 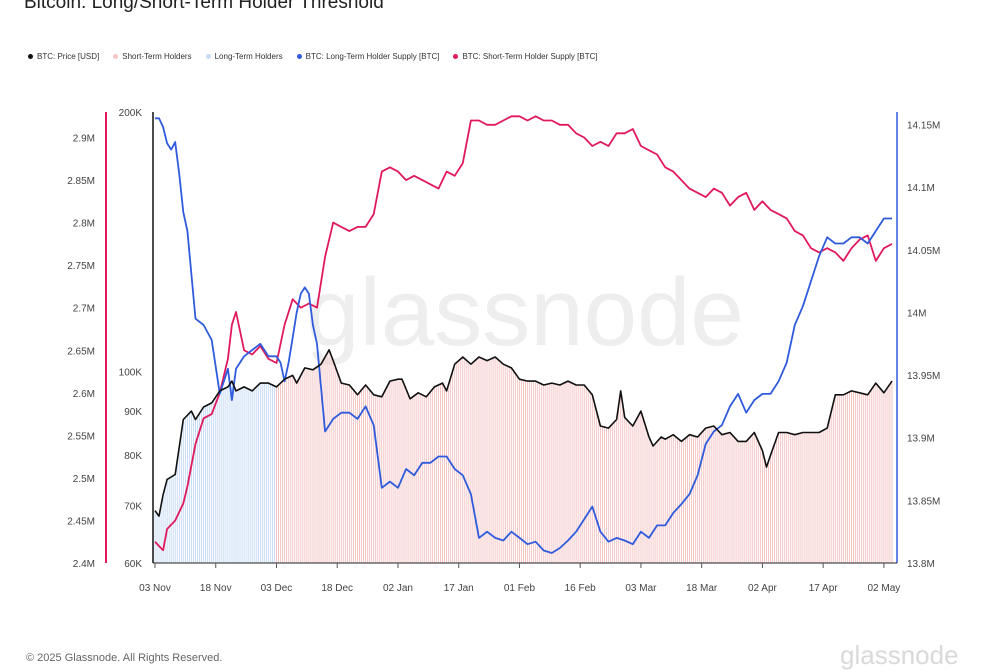 I want to click on lth-axis-tick-label: 13.9M, so click(x=921, y=439).